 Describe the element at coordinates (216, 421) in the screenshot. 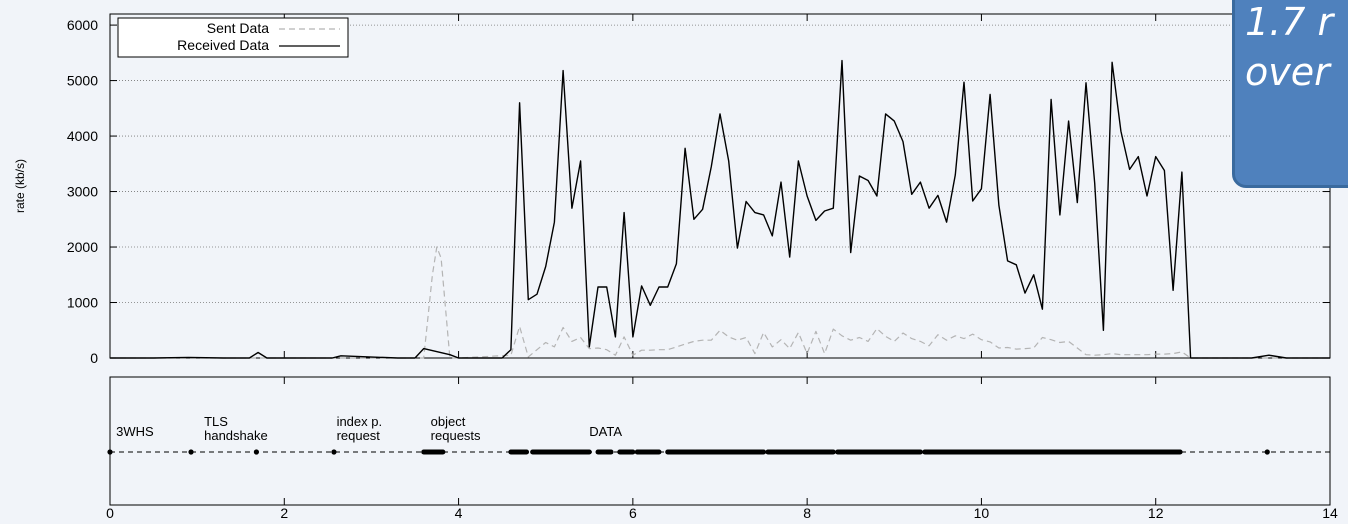

I see `phase-annotation: TLS` at that location.